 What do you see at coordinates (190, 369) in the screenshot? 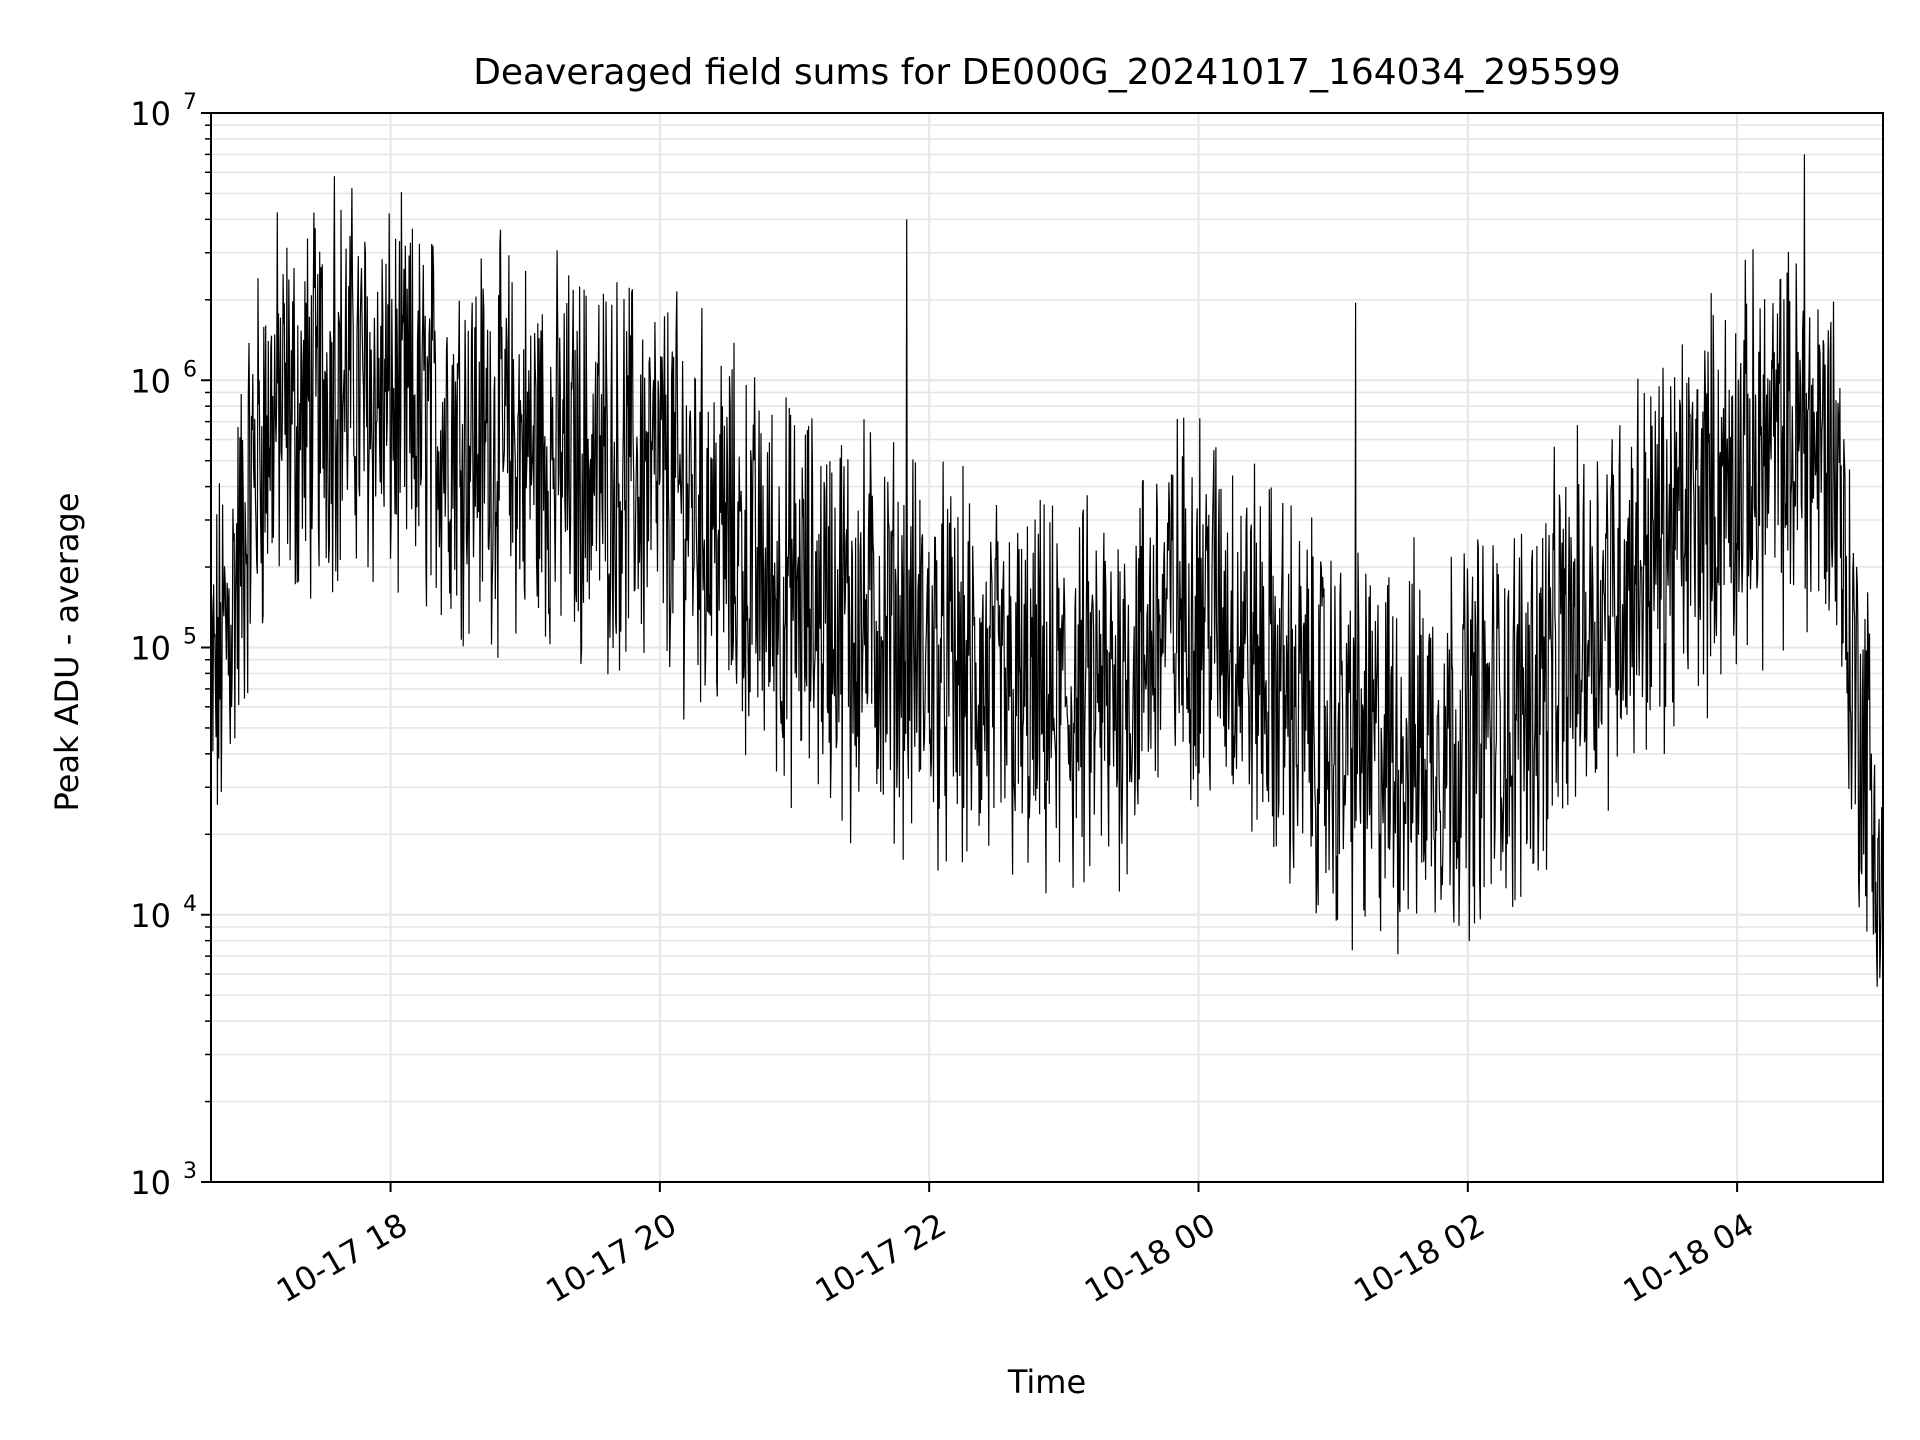
I see `y-tick-exponent: 6` at bounding box center [190, 369].